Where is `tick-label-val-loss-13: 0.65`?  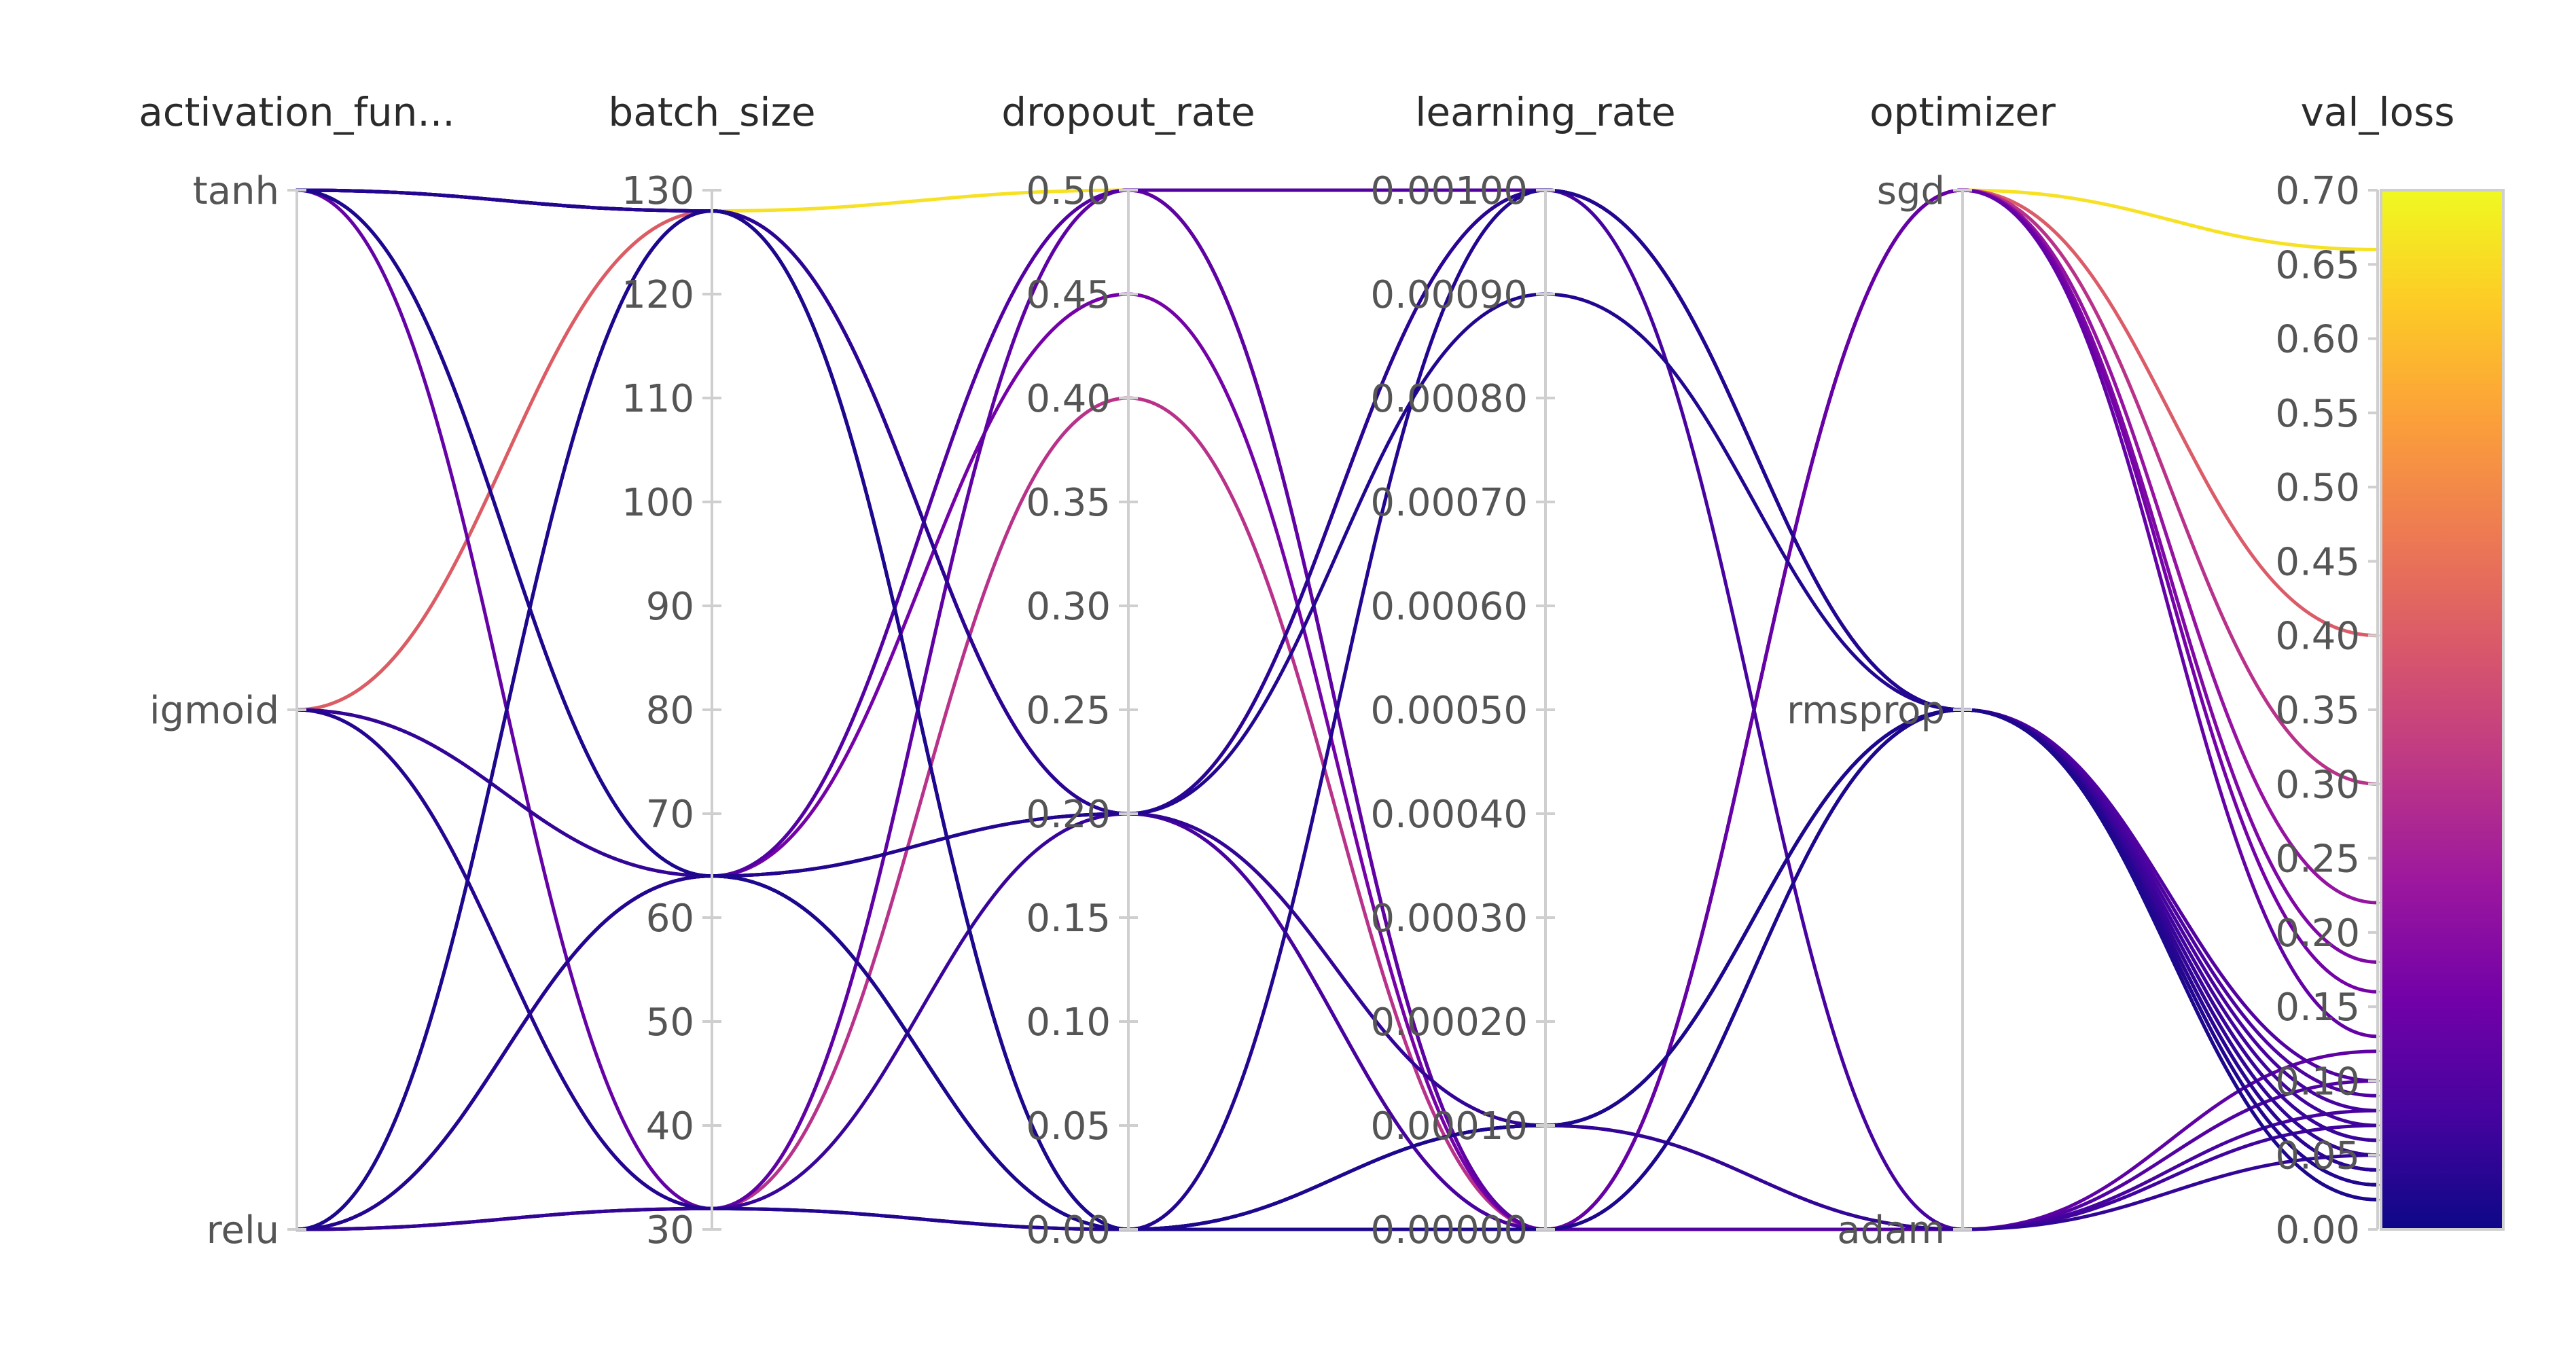 tick-label-val-loss-13: 0.65 is located at coordinates (2317, 265).